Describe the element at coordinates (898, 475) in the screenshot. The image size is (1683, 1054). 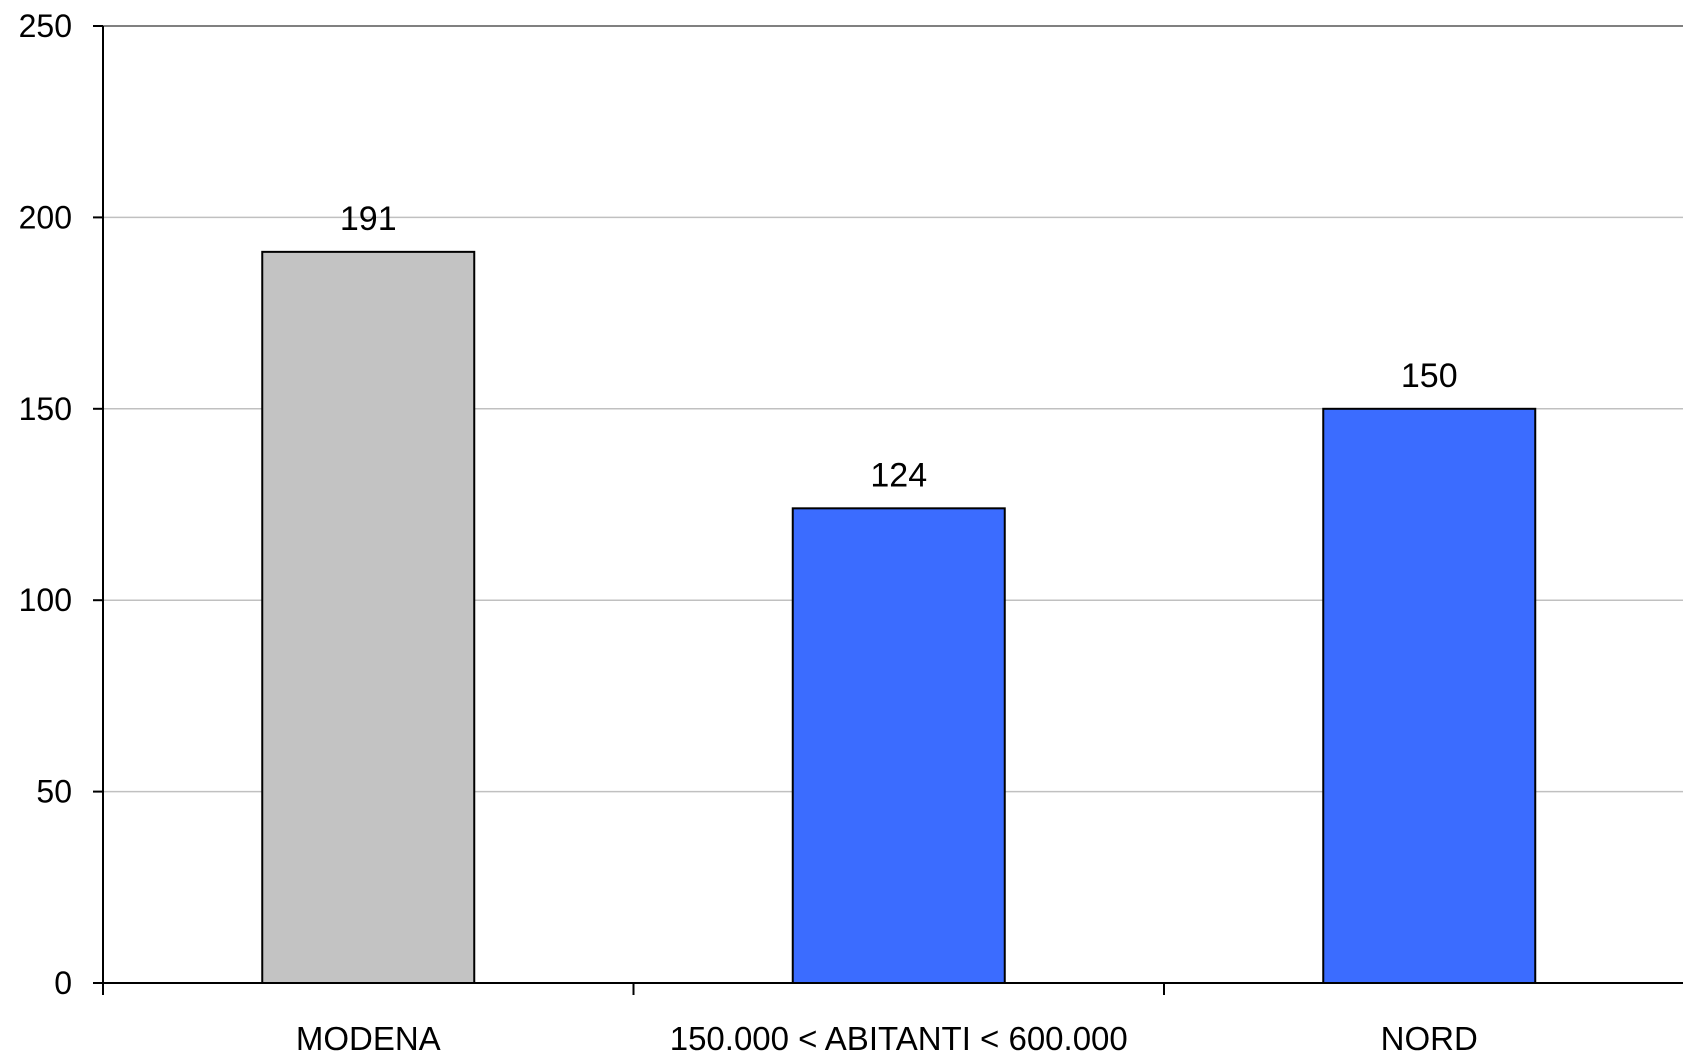
I see `data-label-2: 124` at that location.